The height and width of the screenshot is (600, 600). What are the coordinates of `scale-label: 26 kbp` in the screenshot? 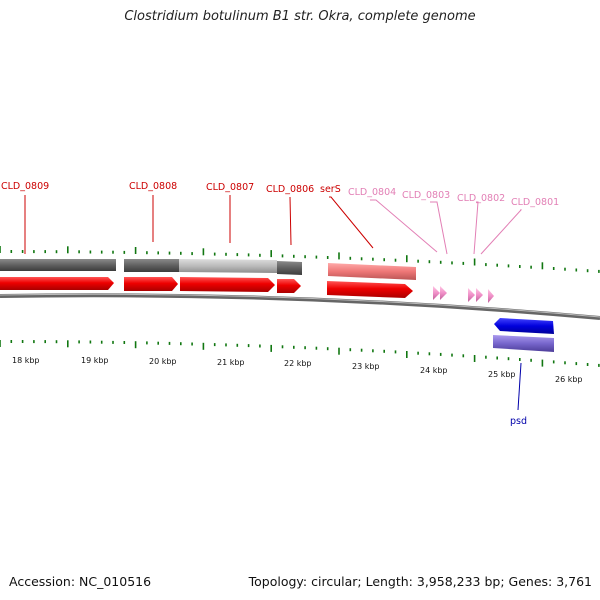 It's located at (569, 379).